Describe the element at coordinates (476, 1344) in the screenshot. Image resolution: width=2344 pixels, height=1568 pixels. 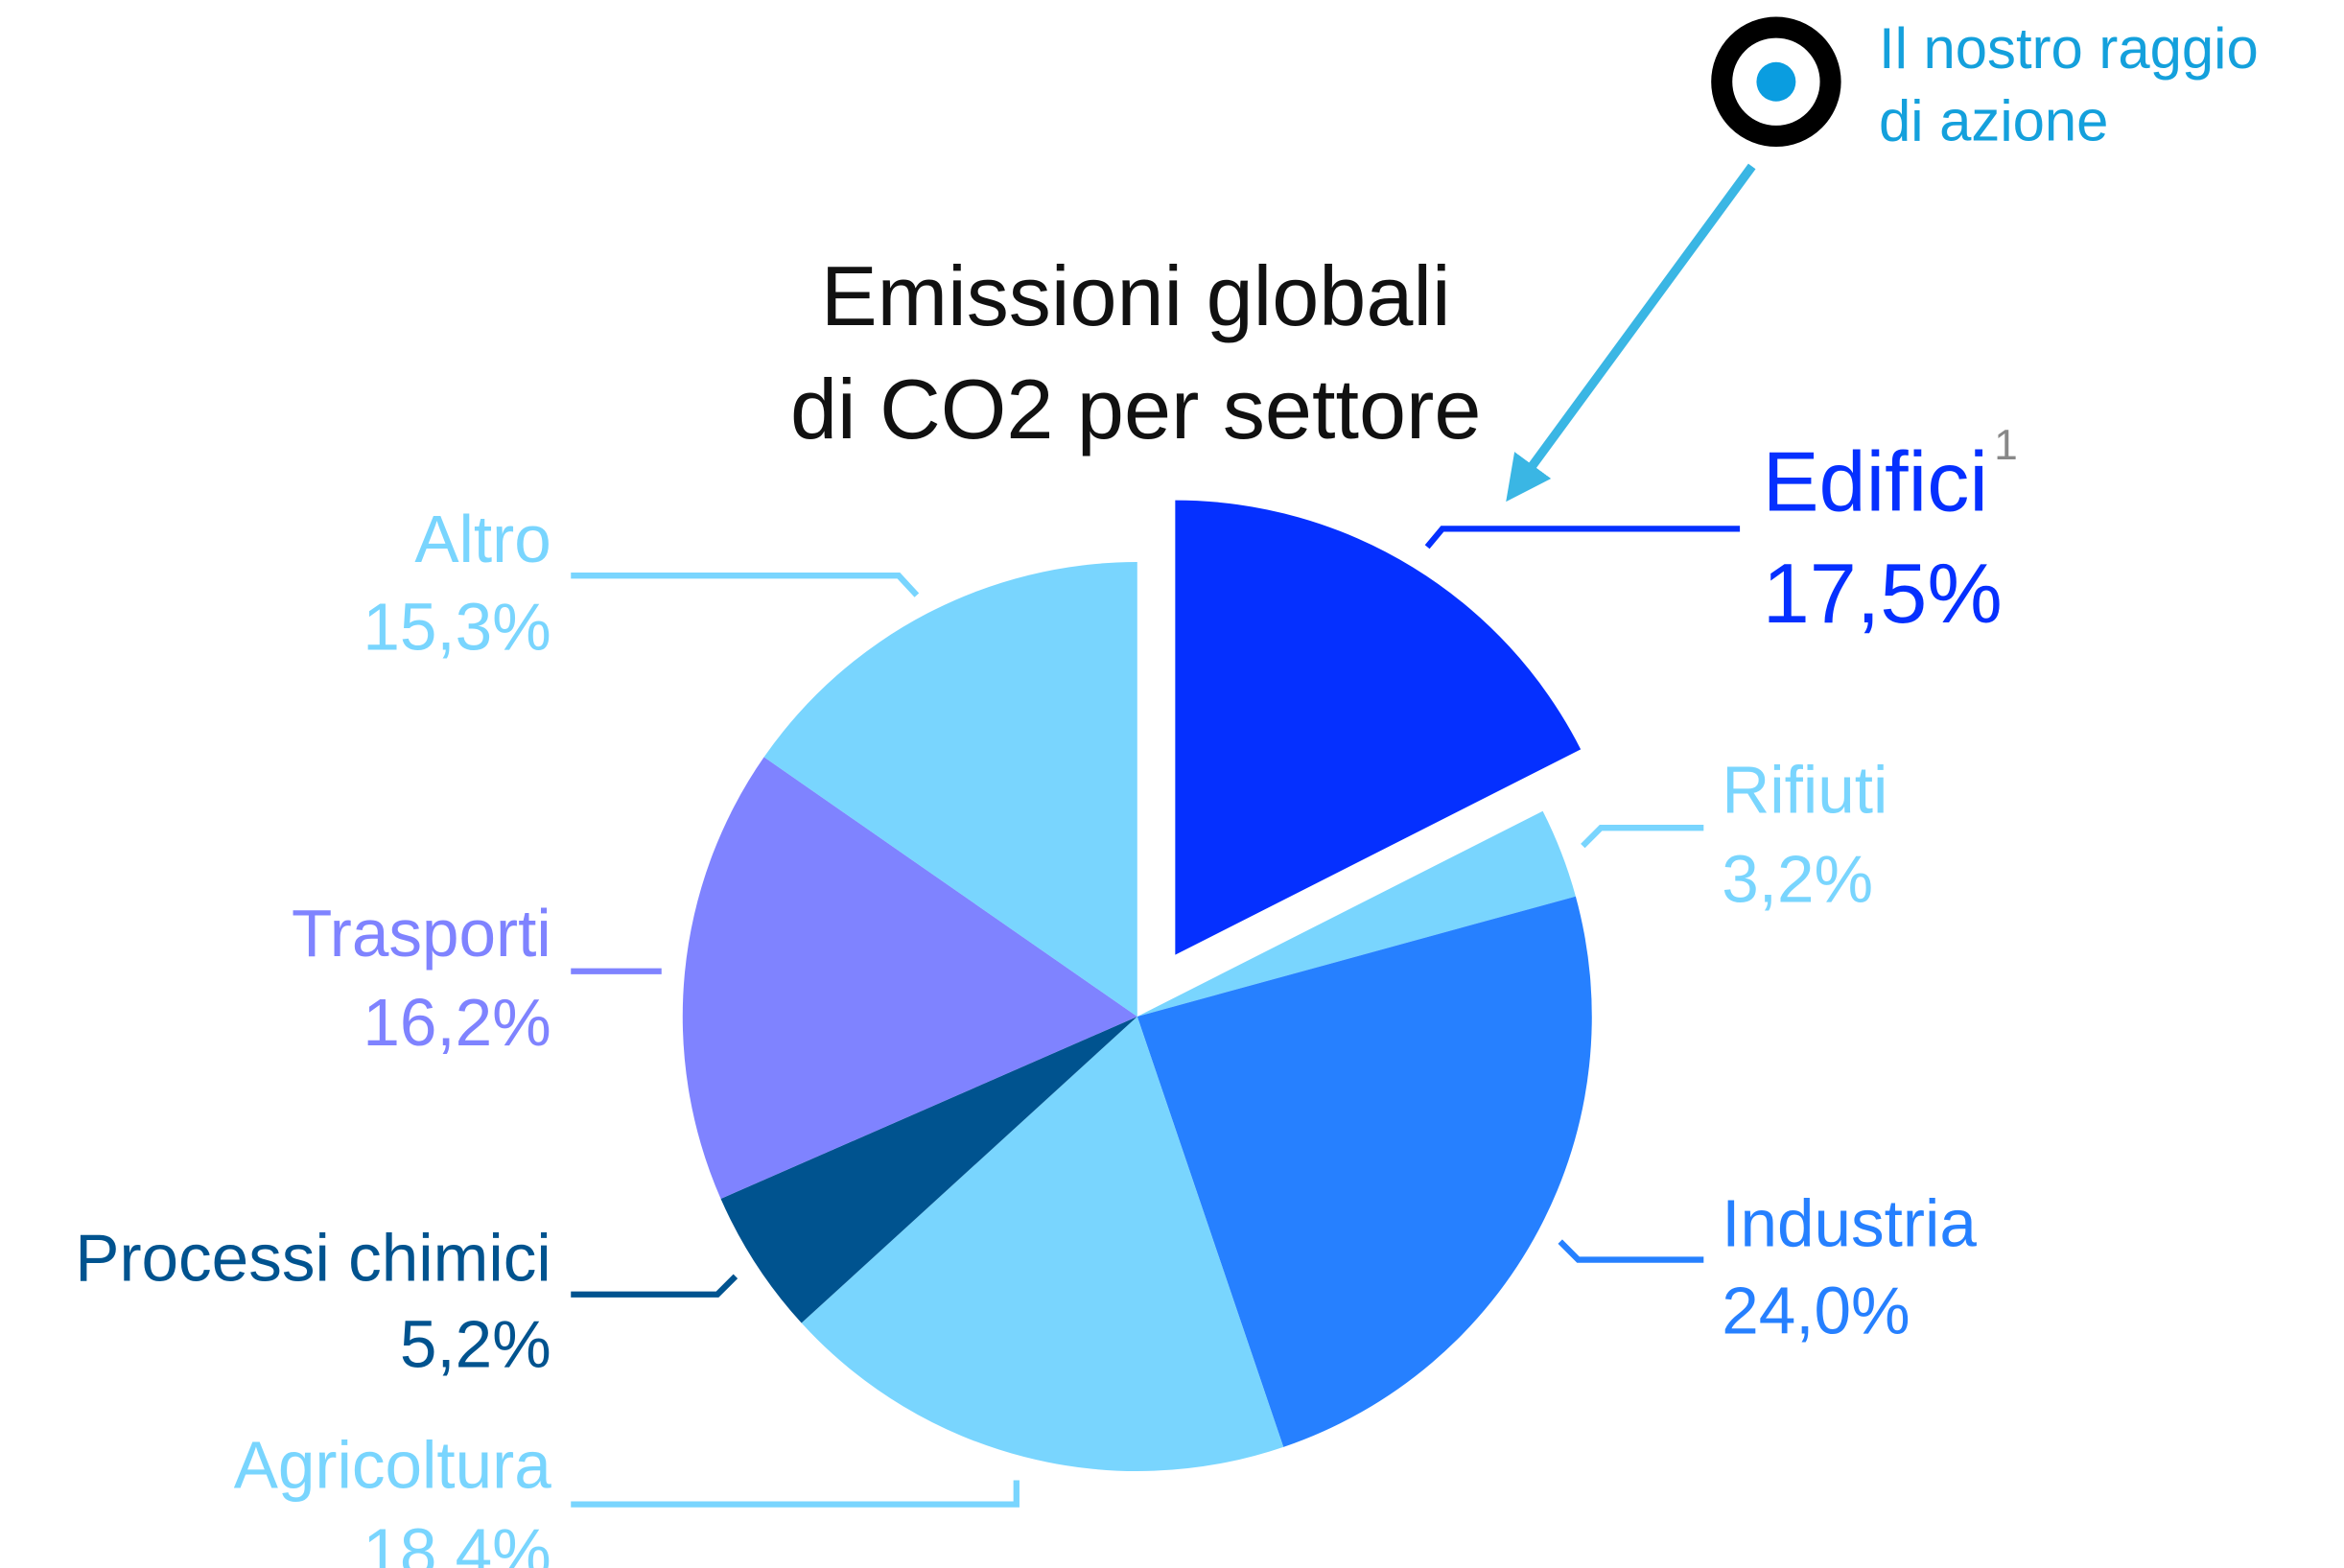
I see `slice-value-label: 5,2%` at that location.